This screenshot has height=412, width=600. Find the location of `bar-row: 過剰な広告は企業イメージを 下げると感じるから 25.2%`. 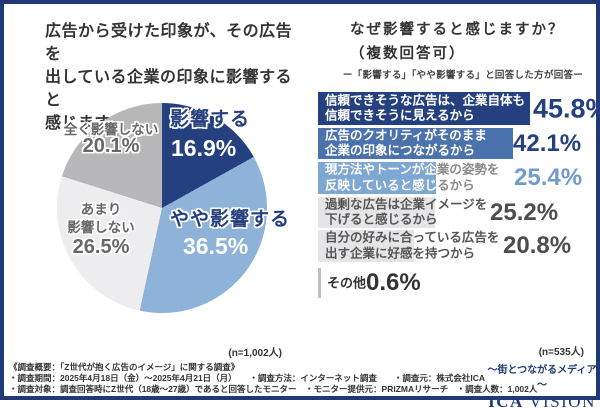

bar-row: 過剰な広告は企業イメージを 下げると感じるから 25.2% is located at coordinates (459, 212).